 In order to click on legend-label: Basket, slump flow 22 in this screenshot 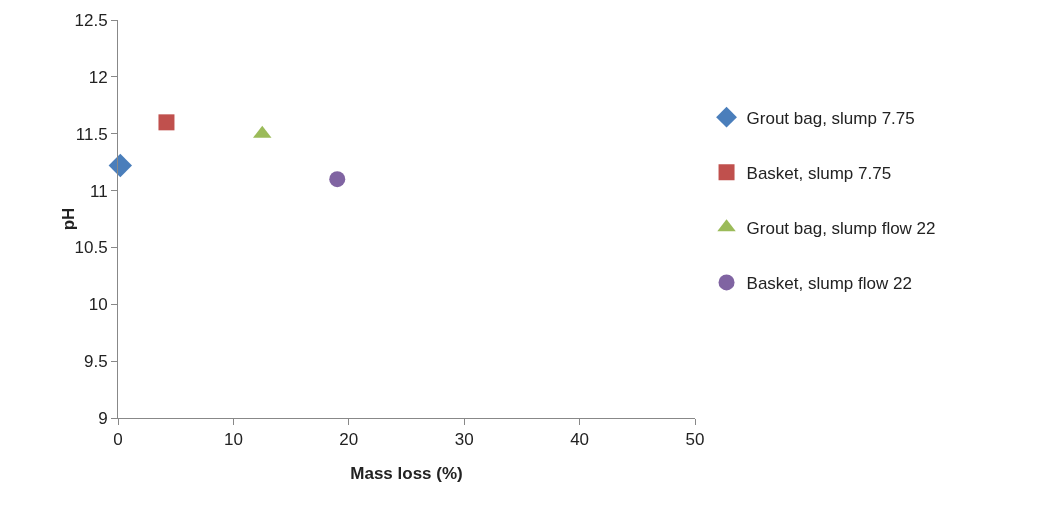, I will do `click(829, 284)`.